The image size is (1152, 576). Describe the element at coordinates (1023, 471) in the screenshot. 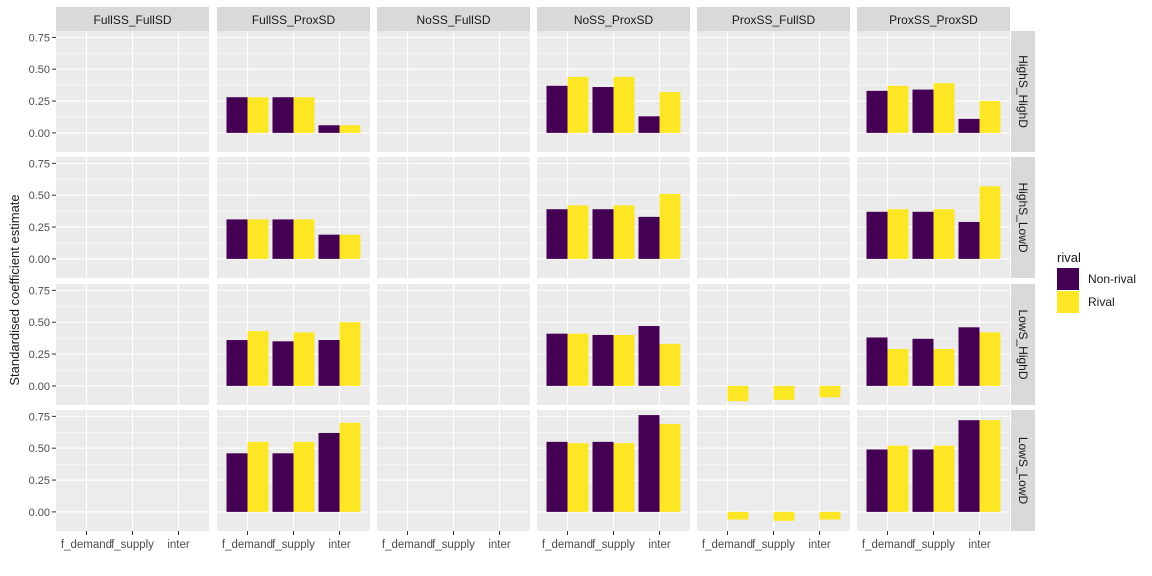

I see `row-strip-label: LowS_LowD` at that location.